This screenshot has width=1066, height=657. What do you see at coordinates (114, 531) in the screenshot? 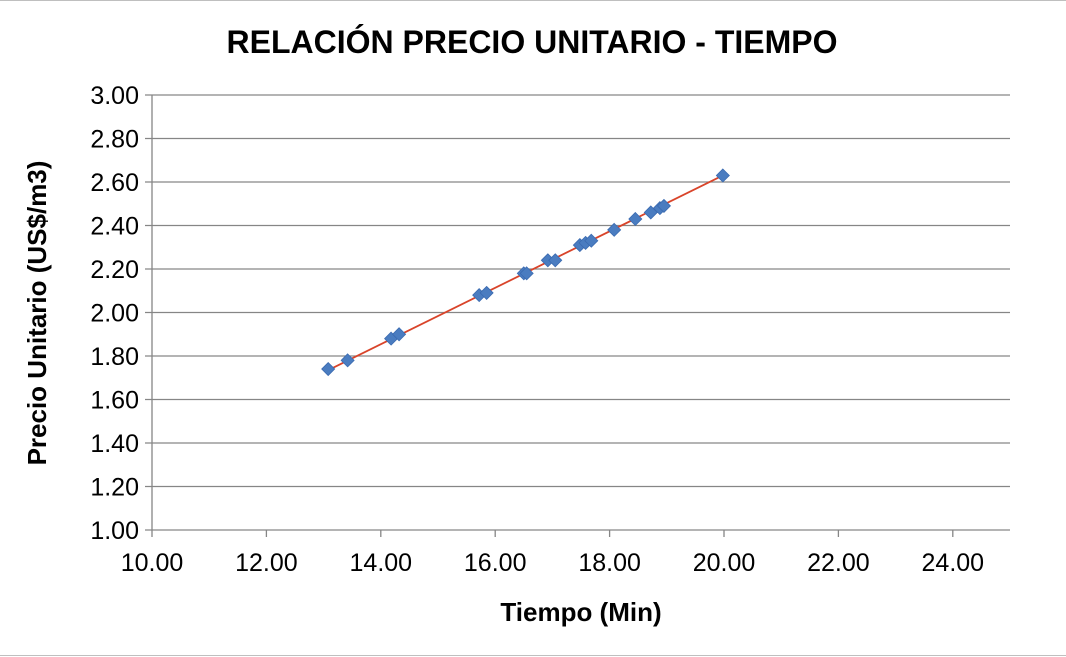
I see `y-tick-label: 1.00` at bounding box center [114, 531].